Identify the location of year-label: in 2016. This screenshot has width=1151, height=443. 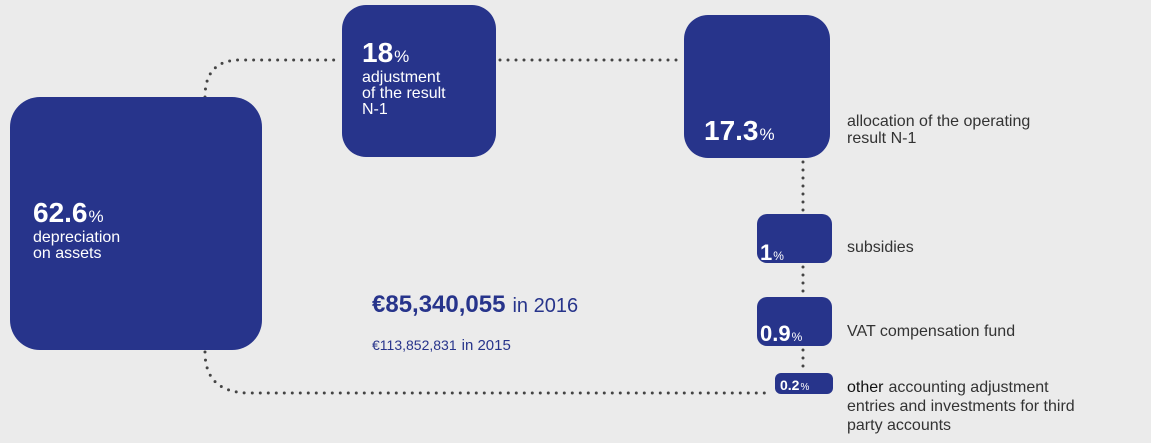
(545, 306).